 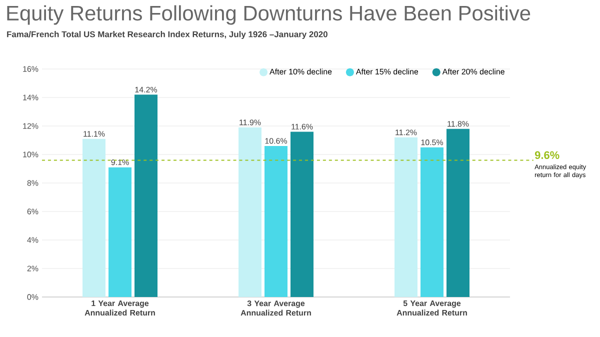 I want to click on ref-line-label: 9.6%, so click(x=547, y=155).